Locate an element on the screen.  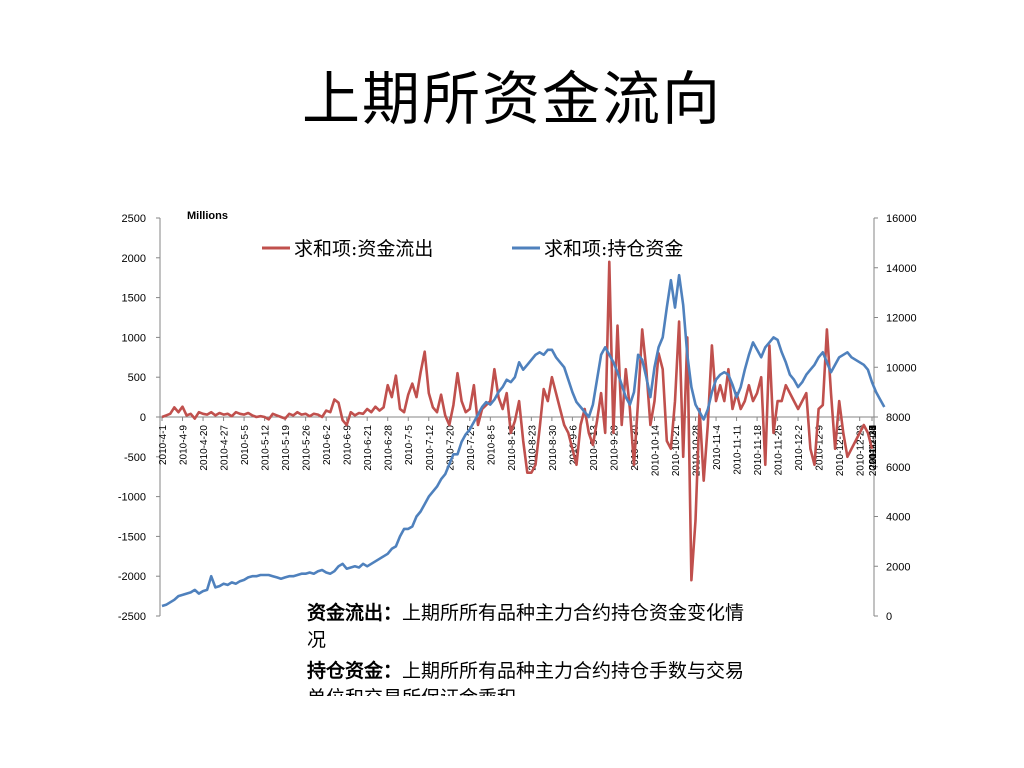
x-tick-label: 2011-1-7 is located at coordinates (873, 445).